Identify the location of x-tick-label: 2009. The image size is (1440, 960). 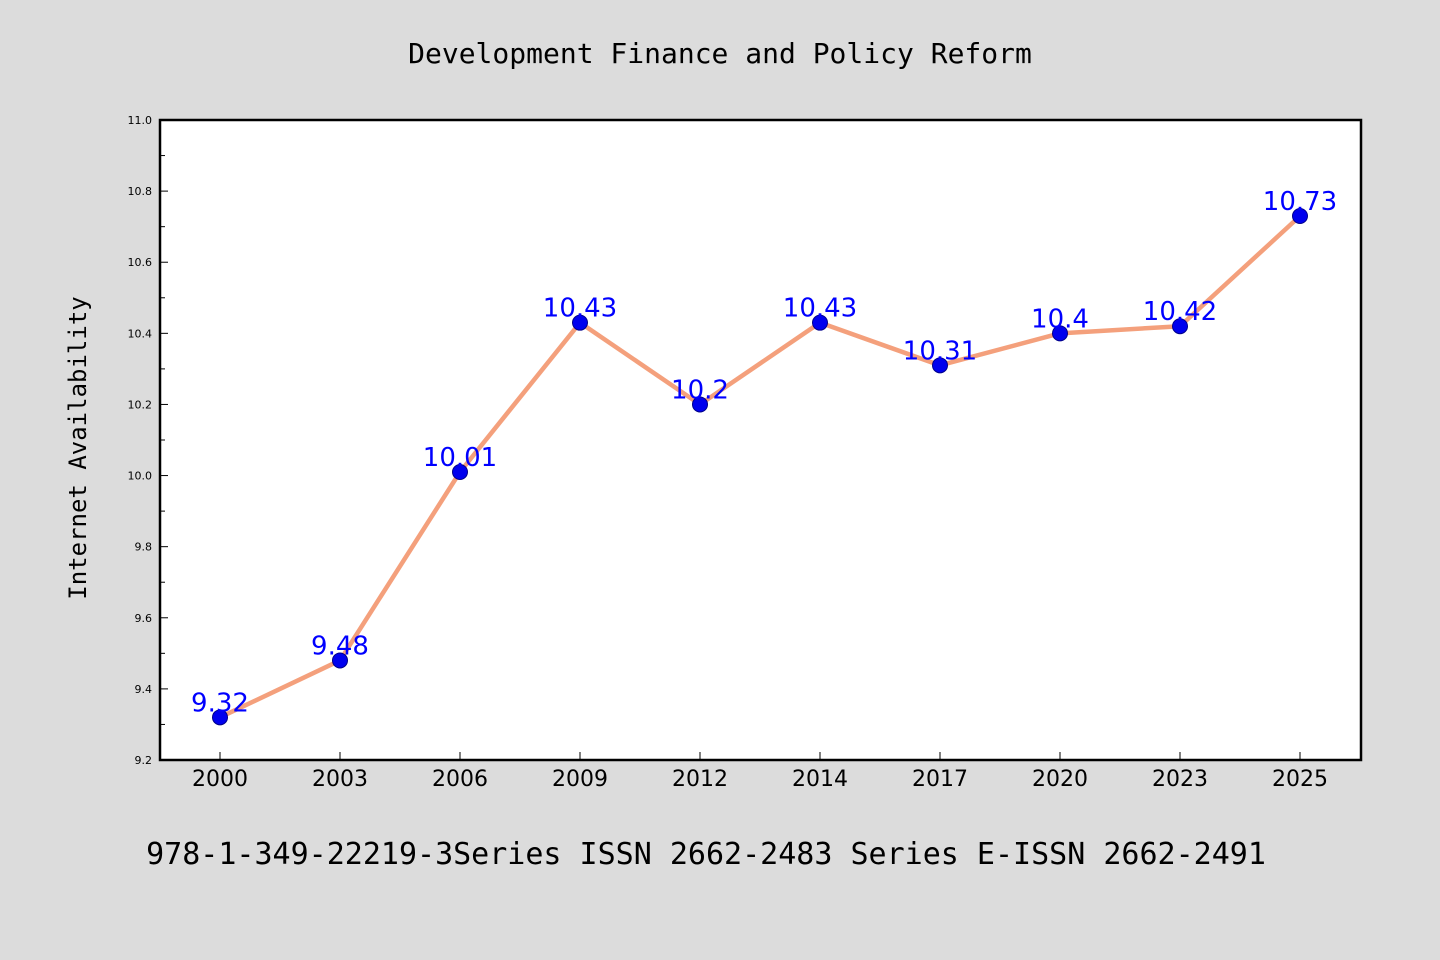
(580, 779).